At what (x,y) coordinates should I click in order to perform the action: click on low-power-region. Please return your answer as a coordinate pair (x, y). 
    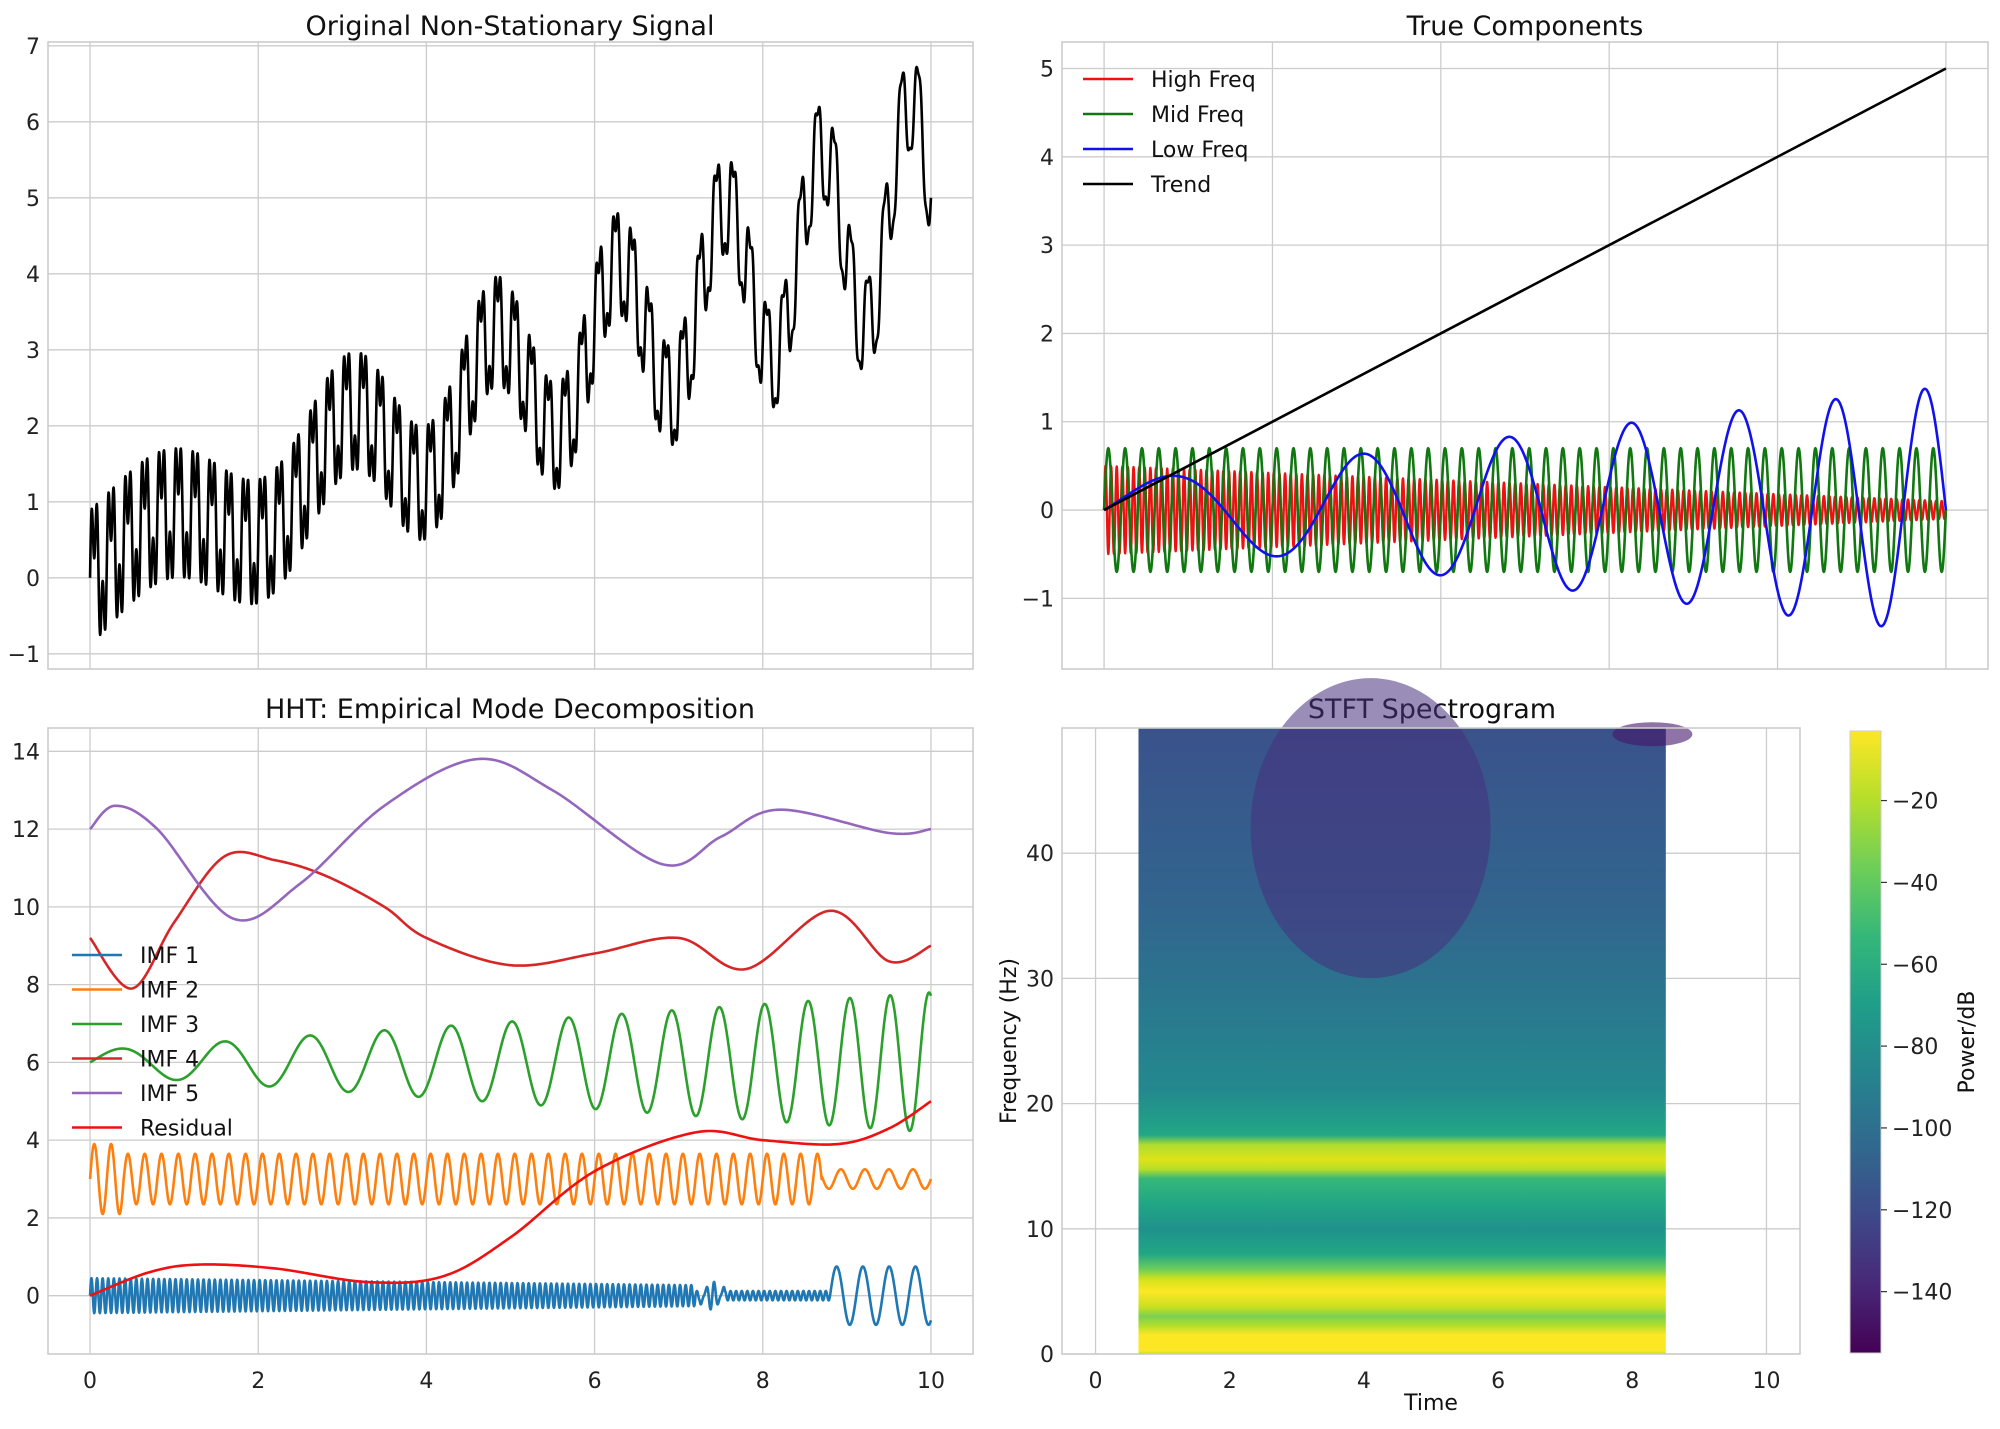
    Looking at the image, I should click on (1370, 828).